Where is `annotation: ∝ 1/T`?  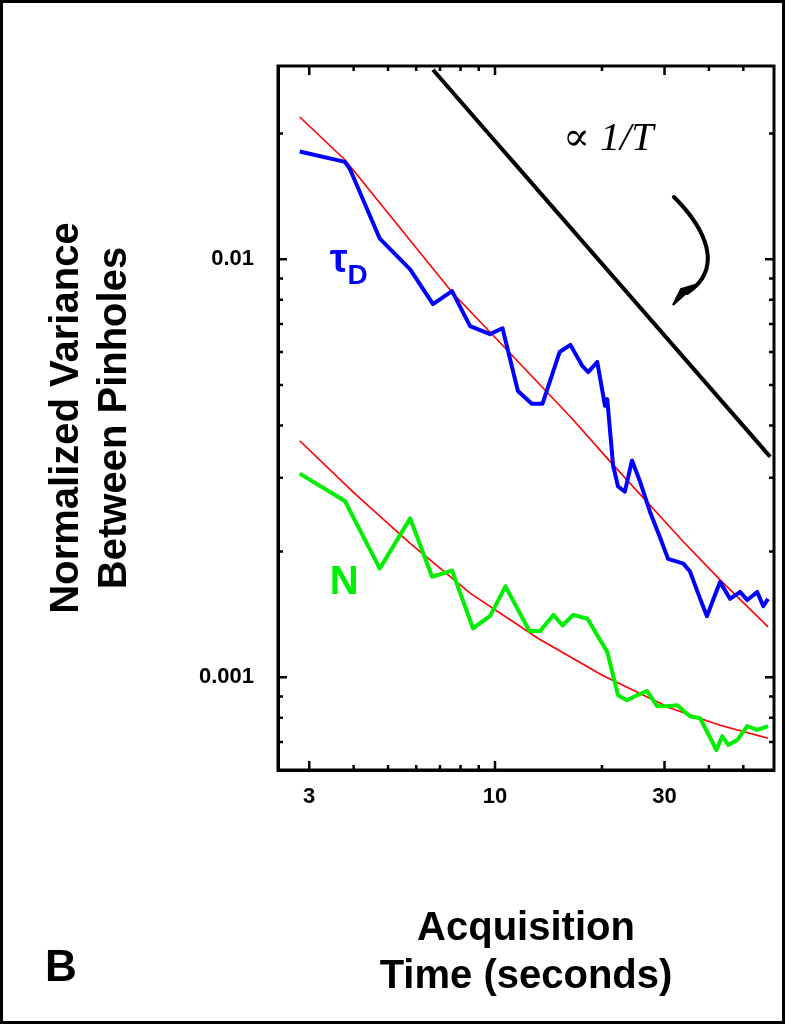
annotation: ∝ 1/T is located at coordinates (608, 136).